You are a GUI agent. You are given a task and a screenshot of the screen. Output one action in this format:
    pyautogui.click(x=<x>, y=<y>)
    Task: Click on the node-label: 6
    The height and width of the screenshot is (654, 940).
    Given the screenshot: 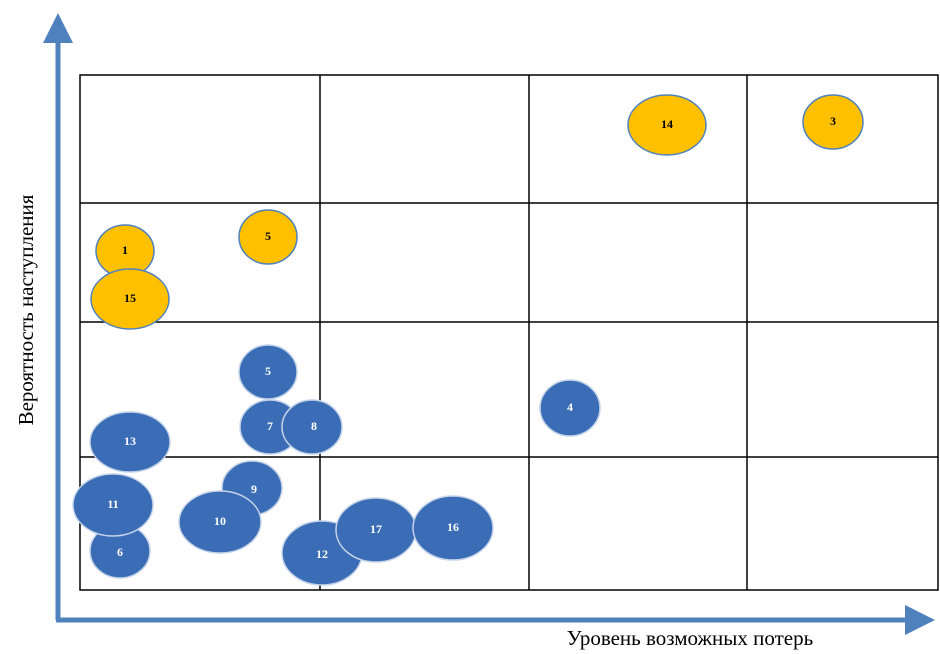 What is the action you would take?
    pyautogui.click(x=120, y=552)
    